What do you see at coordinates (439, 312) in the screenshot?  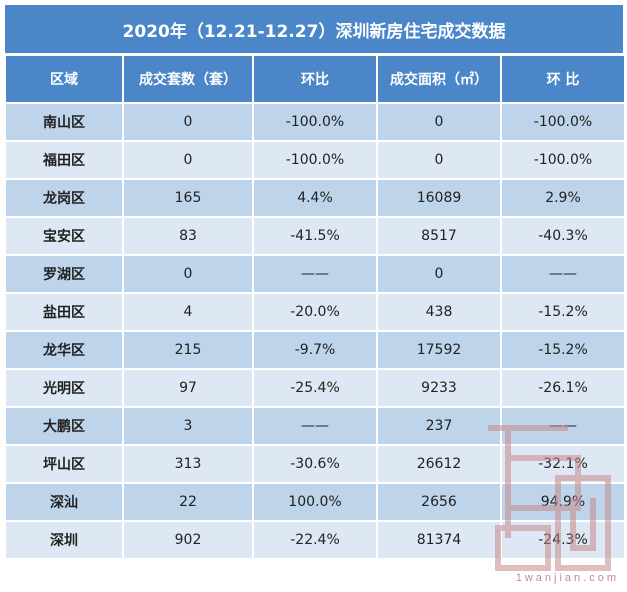 I see `cell-area: 438` at bounding box center [439, 312].